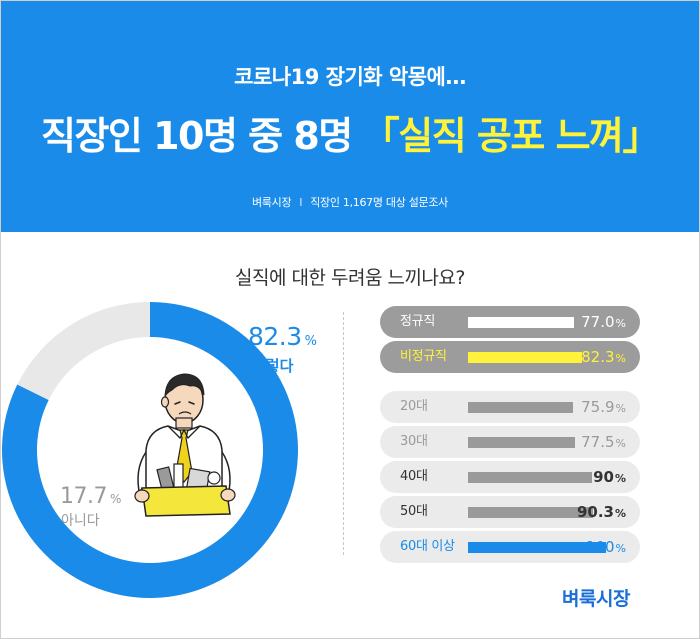 The height and width of the screenshot is (639, 700). What do you see at coordinates (603, 477) in the screenshot?
I see `bar-value-number: 90` at bounding box center [603, 477].